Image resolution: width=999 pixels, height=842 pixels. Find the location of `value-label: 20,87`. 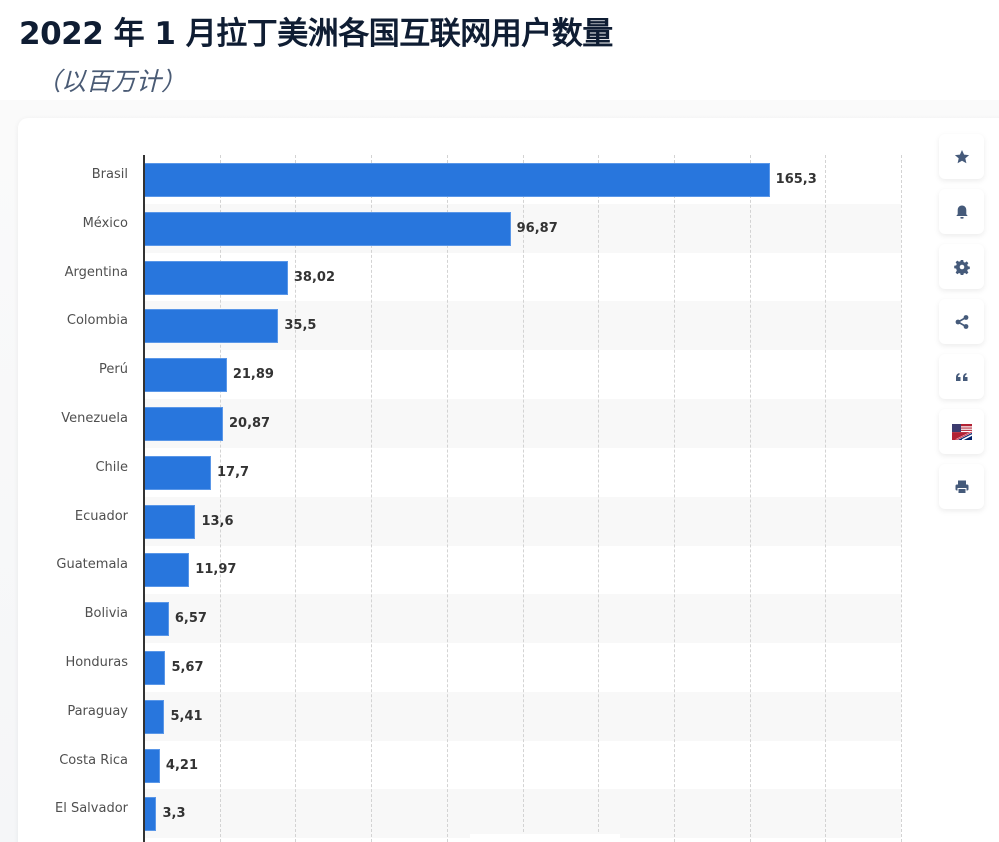

value-label: 20,87 is located at coordinates (249, 423).